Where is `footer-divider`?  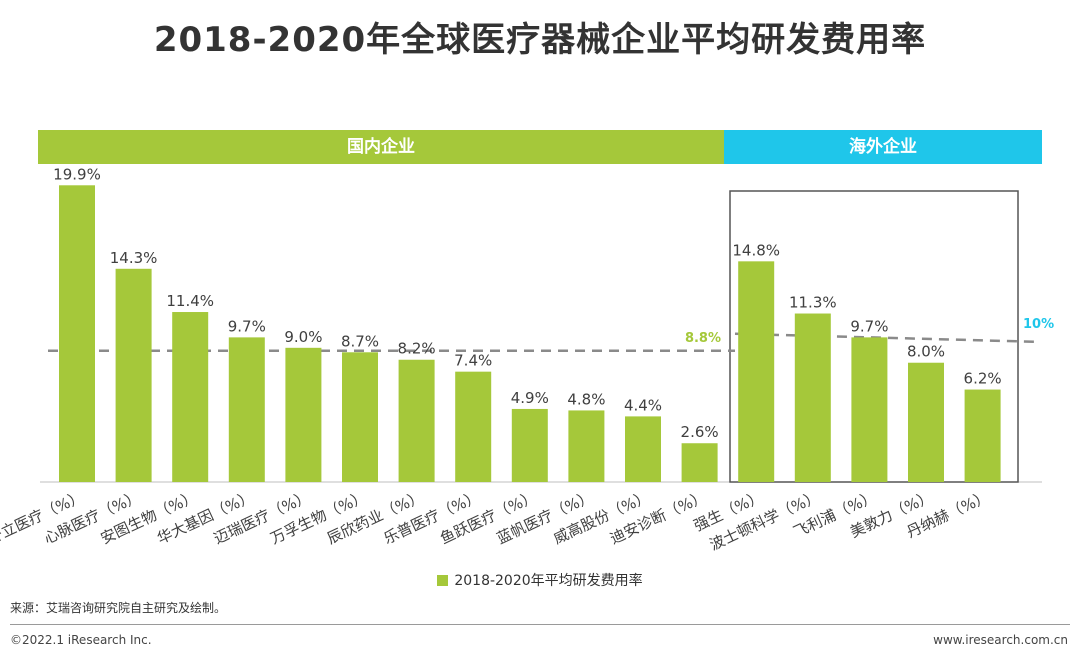 footer-divider is located at coordinates (540, 624).